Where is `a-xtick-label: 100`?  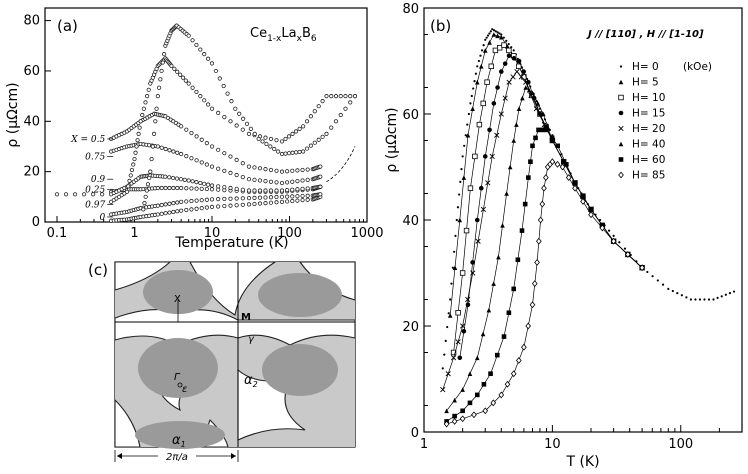 a-xtick-label: 100 is located at coordinates (289, 233).